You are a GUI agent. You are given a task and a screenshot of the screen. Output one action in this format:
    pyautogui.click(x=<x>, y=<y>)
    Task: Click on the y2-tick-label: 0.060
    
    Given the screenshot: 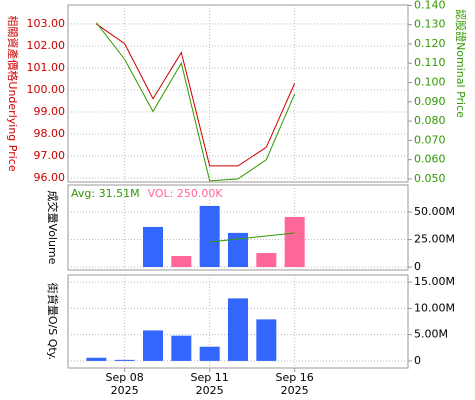 What is the action you would take?
    pyautogui.click(x=430, y=159)
    